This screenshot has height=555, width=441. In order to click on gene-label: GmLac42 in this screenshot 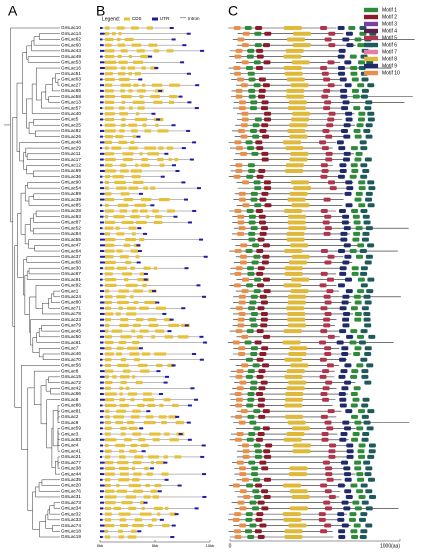, I will do `click(71, 388)`.